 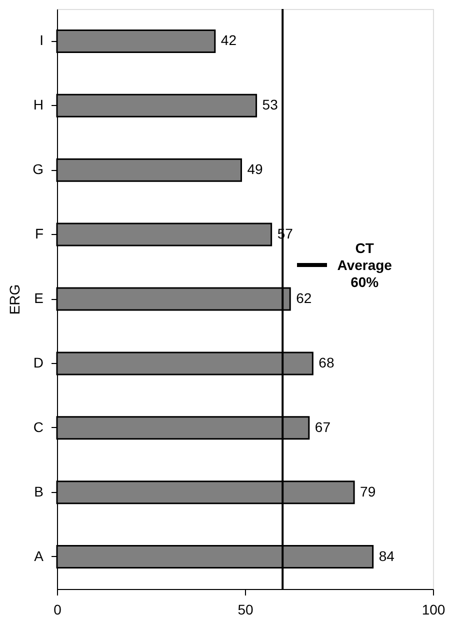 I want to click on y-tick-label: B, so click(x=39, y=491).